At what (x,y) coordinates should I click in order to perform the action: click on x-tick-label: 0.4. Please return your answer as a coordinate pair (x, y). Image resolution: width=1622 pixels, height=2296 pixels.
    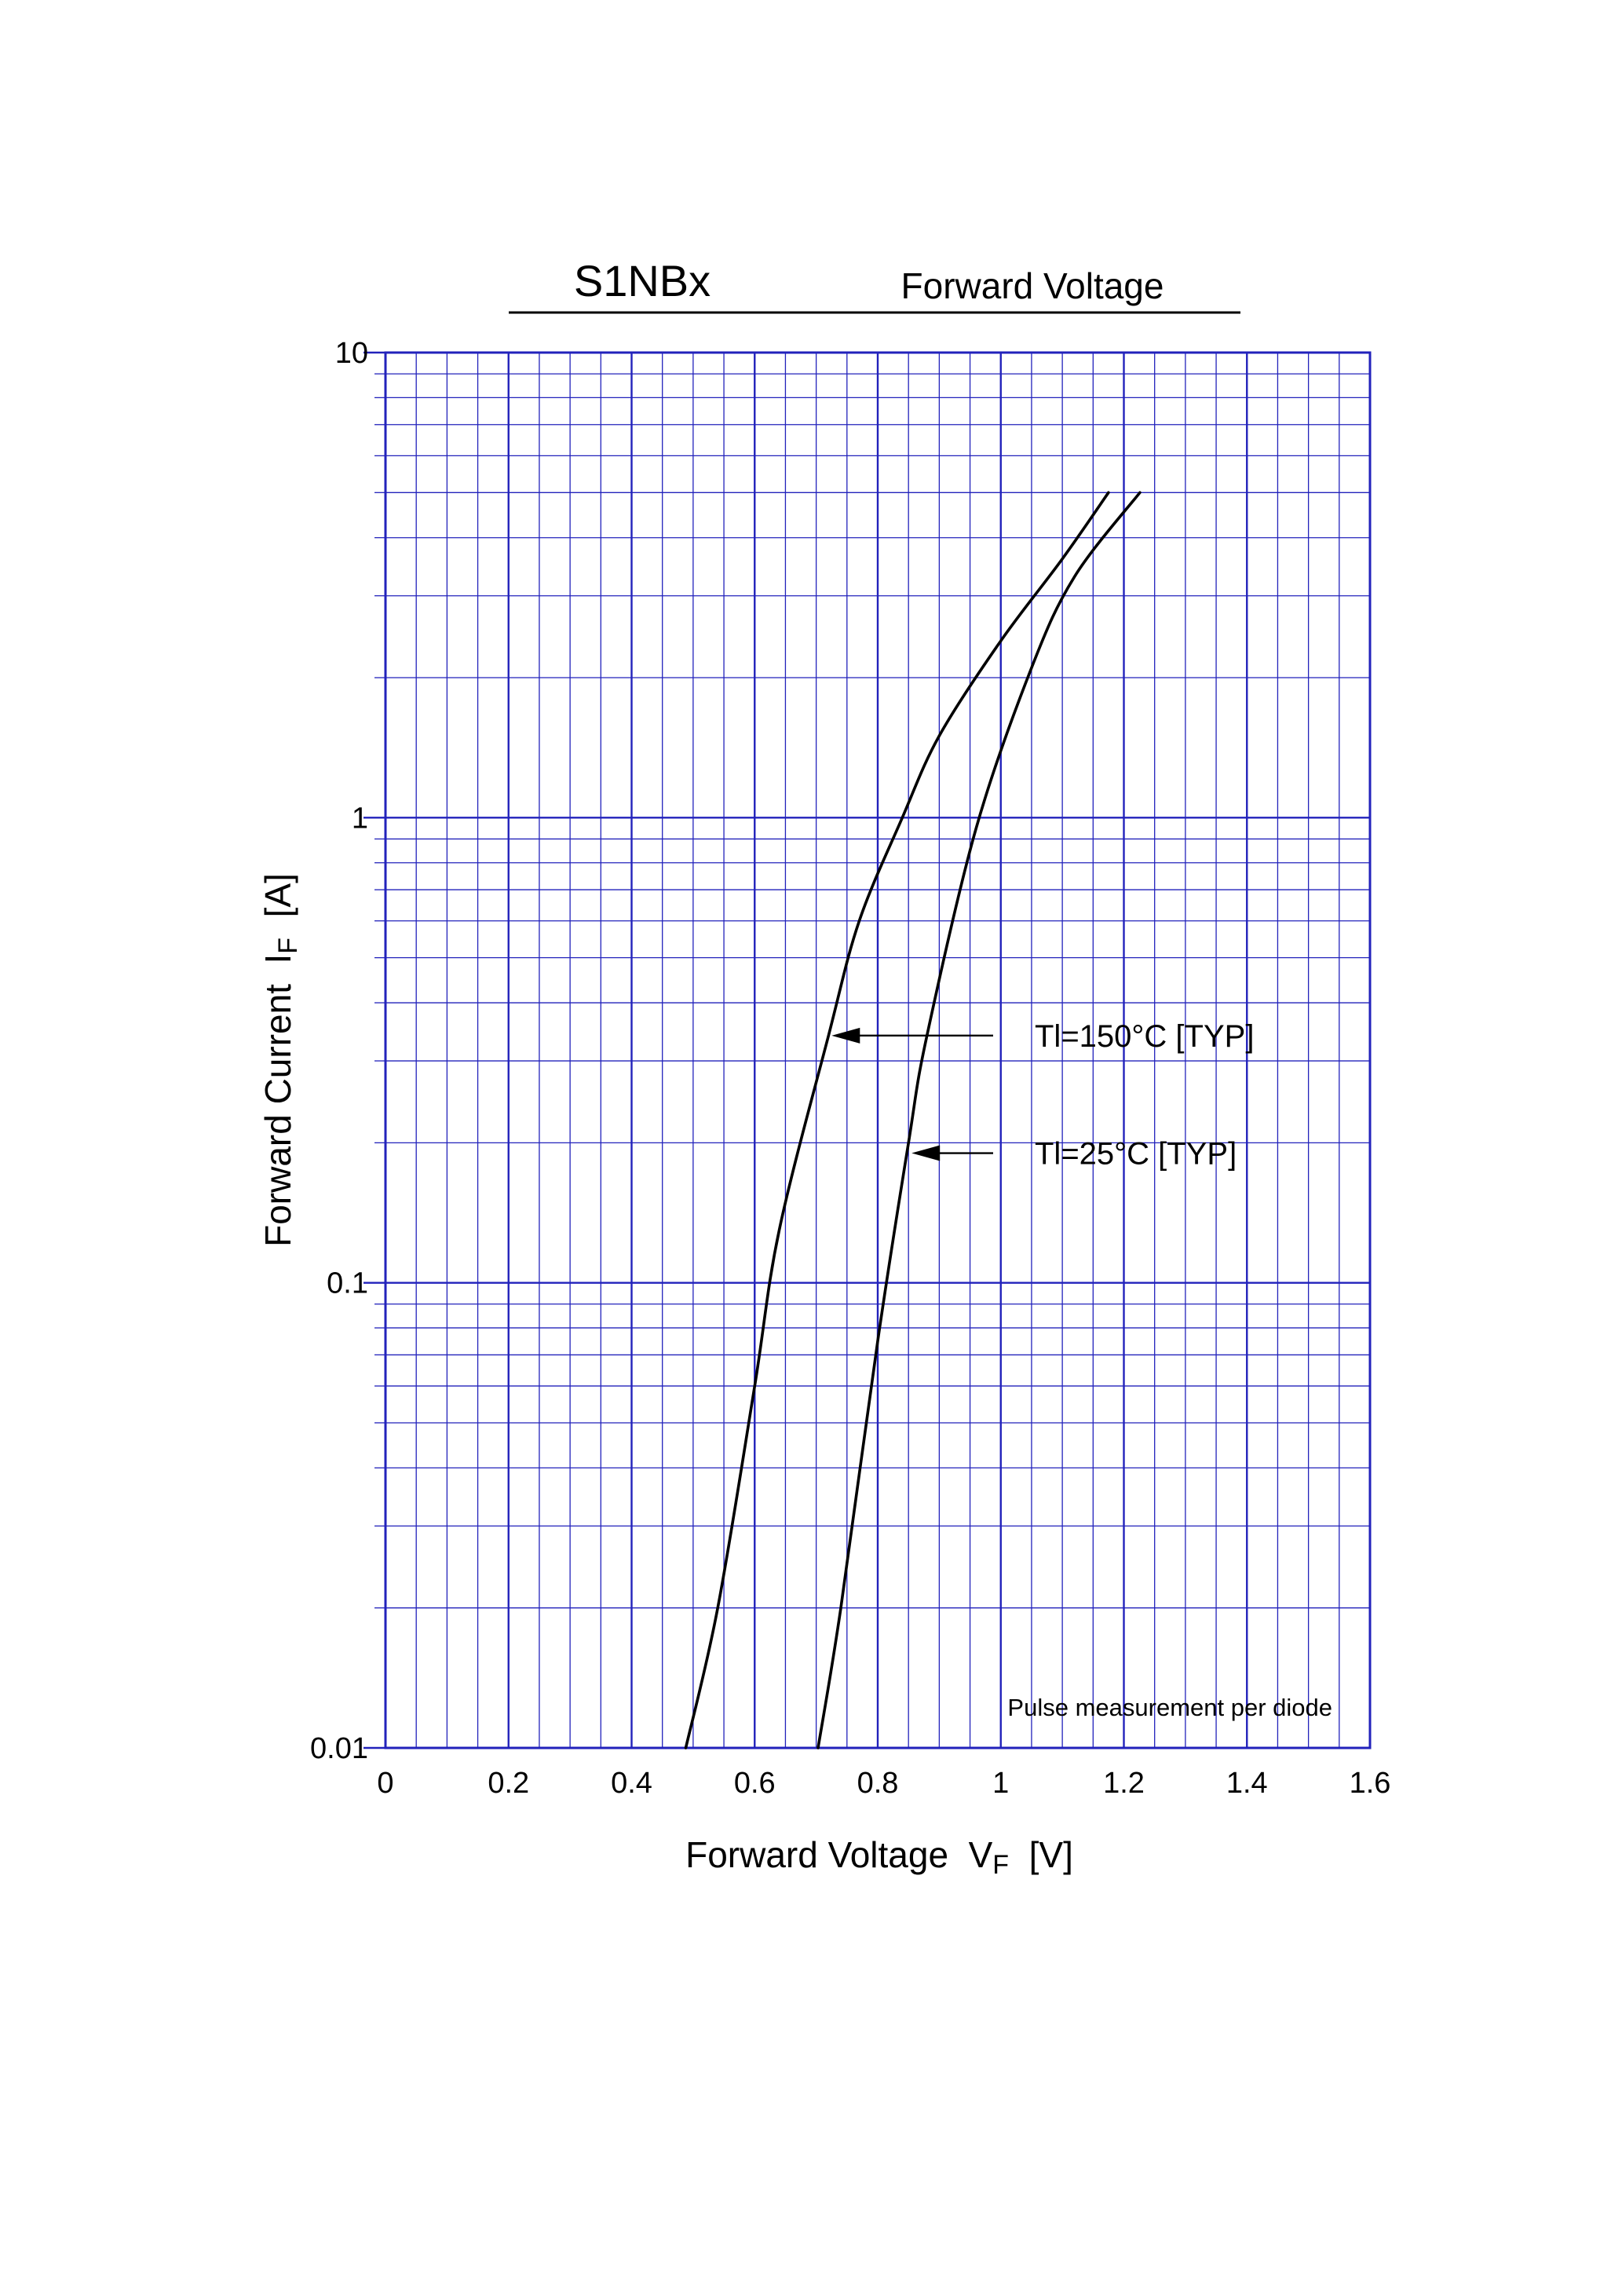
    Looking at the image, I should click on (631, 1784).